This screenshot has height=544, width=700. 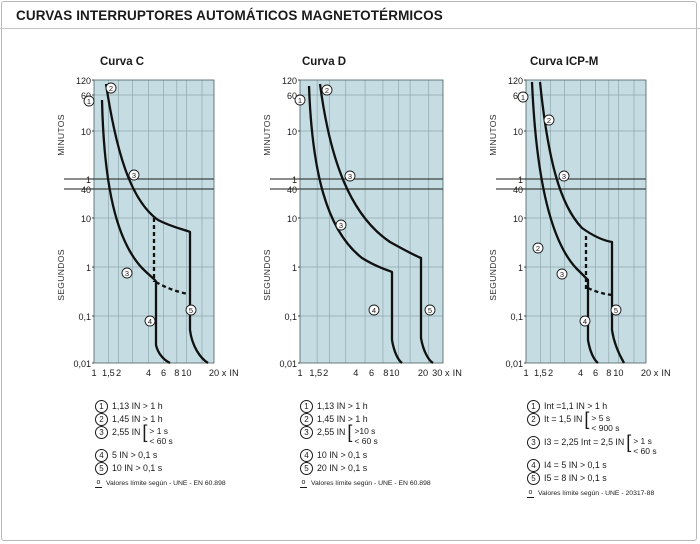 What do you see at coordinates (665, 373) in the screenshot?
I see `x-tick-label: IN` at bounding box center [665, 373].